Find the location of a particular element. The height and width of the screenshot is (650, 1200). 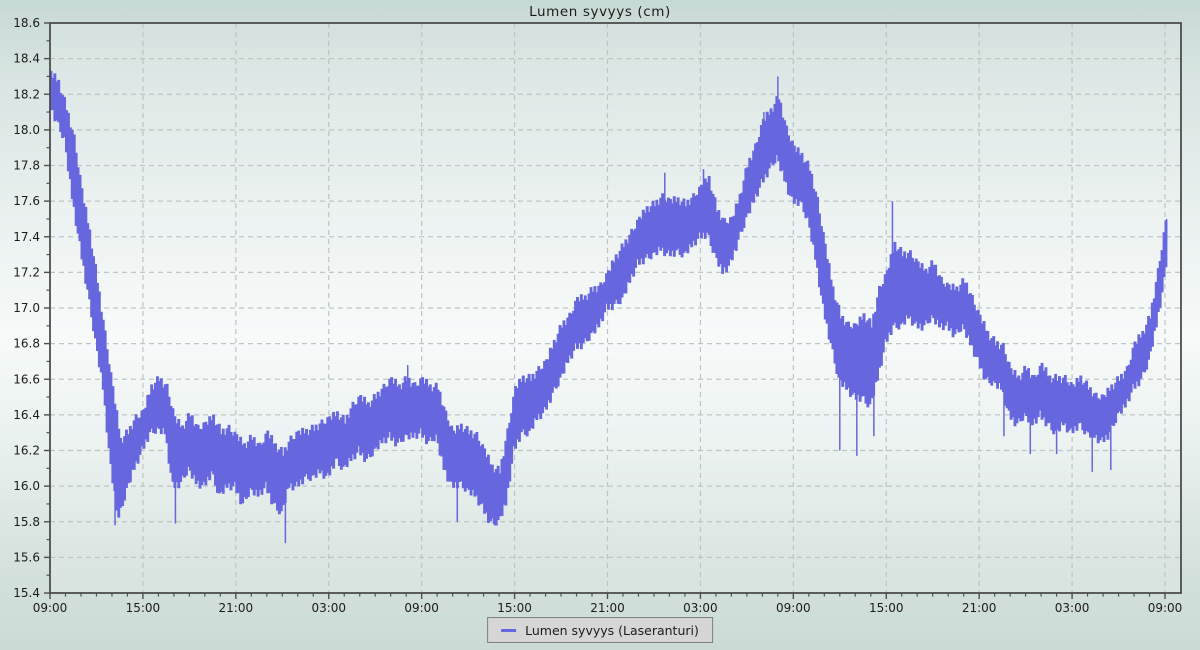

y-tick-label: 16.0 is located at coordinates (26, 486).